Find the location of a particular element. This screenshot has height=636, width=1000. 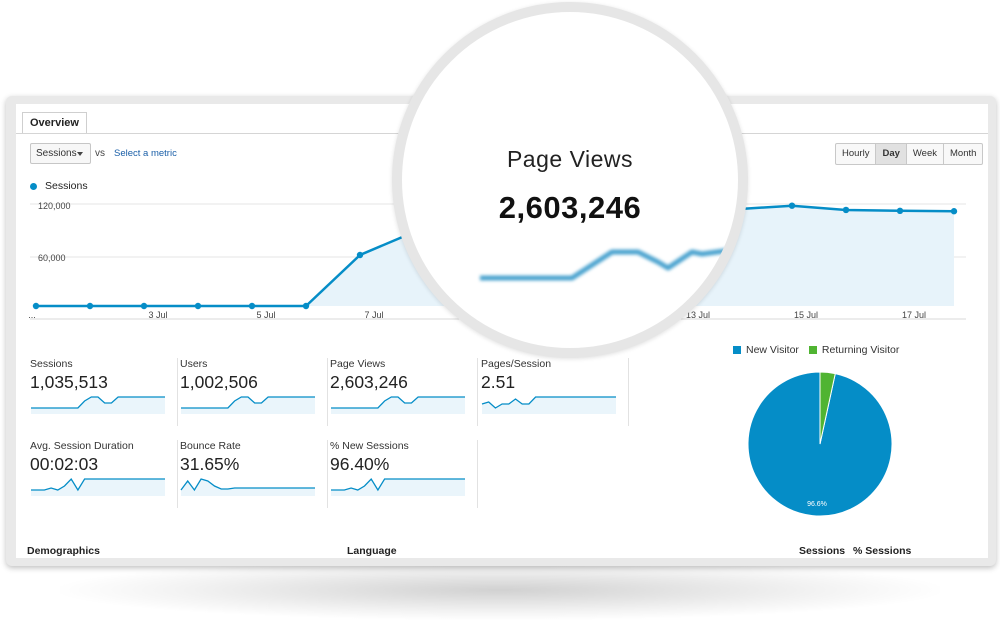

metric-label: Page Views is located at coordinates (358, 364).